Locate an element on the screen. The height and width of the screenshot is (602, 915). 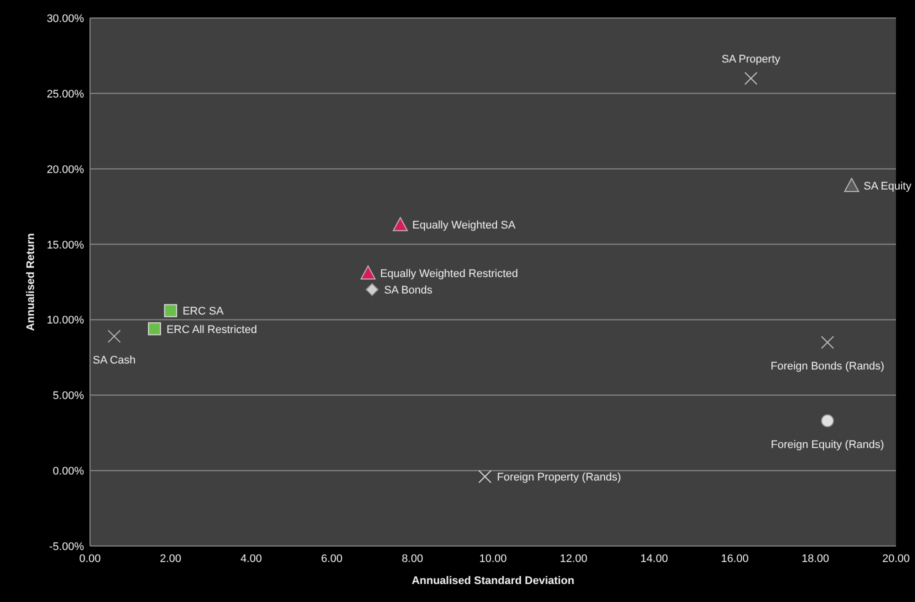
series-label: Foreign Equity (Rands) is located at coordinates (827, 444).